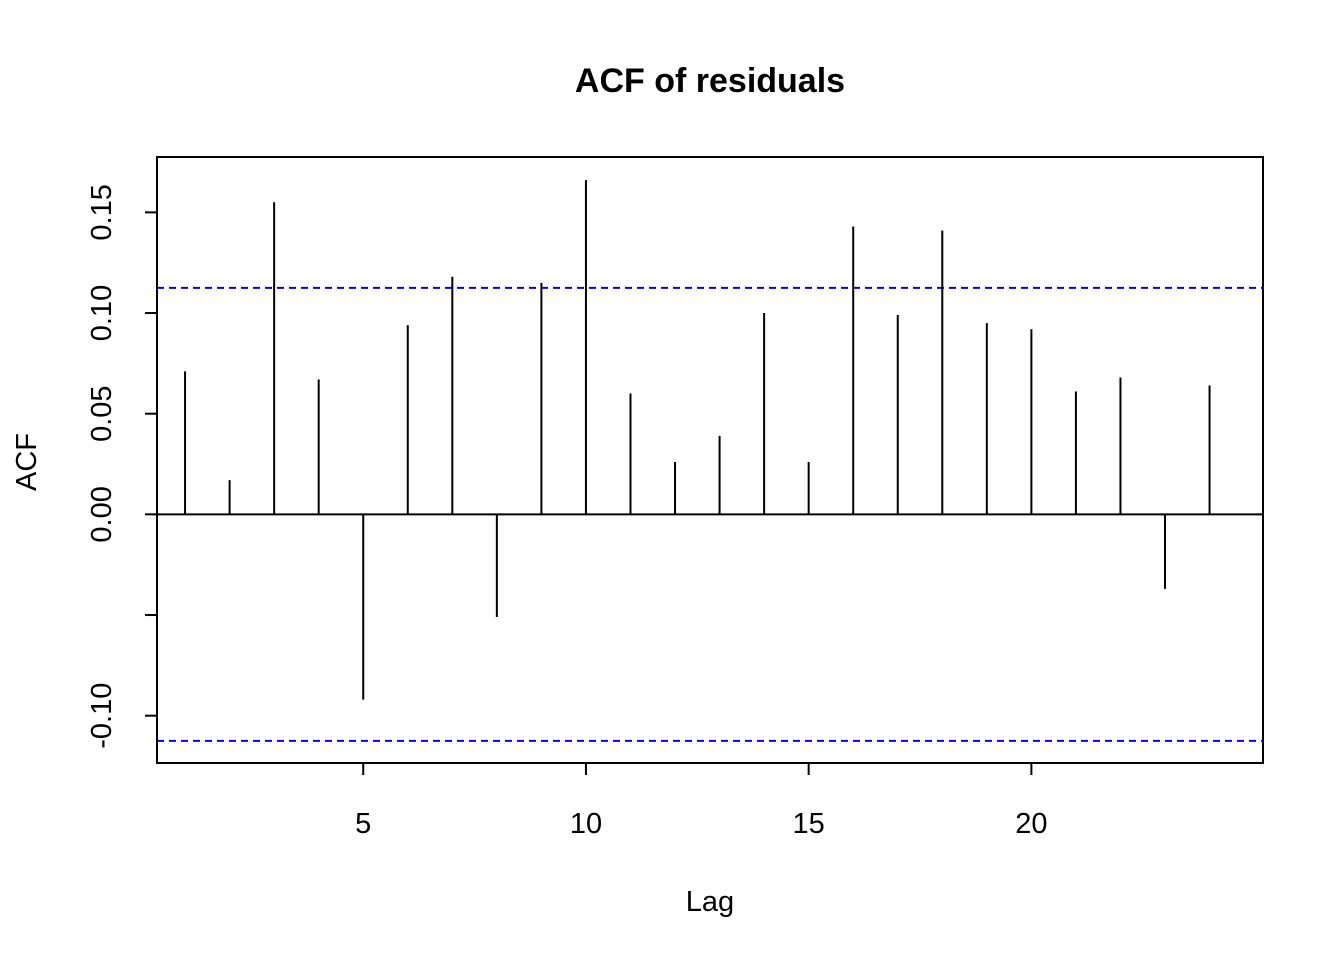  Describe the element at coordinates (102, 212) in the screenshot. I see `y-tick-label: 0.15` at that location.